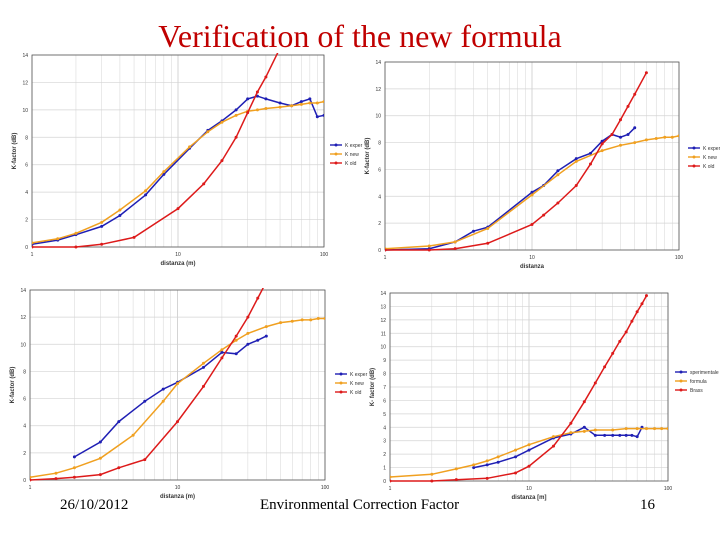  Describe the element at coordinates (177, 264) in the screenshot. I see `x-axis-label: distanza (m)` at that location.